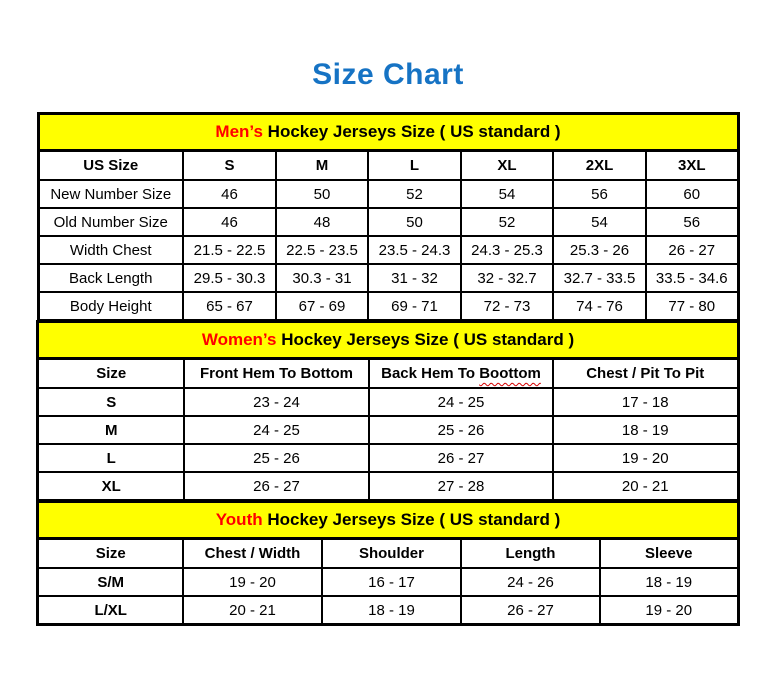  What do you see at coordinates (414, 250) in the screenshot?
I see `data-cell: 23.5 - 24.3` at bounding box center [414, 250].